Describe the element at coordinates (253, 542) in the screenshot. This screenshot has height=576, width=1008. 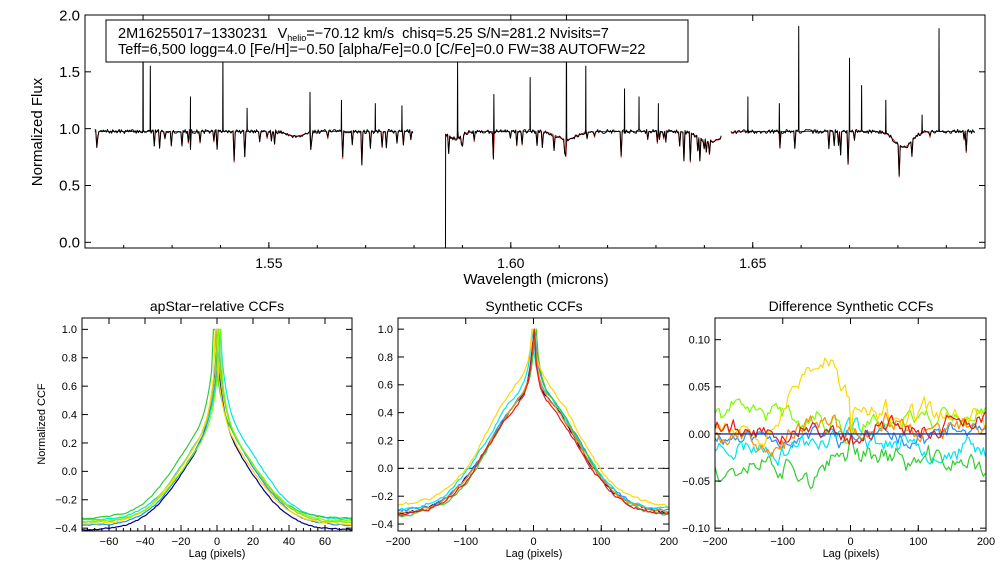
I see `apstar-ccf-x-tick-label: 20` at that location.